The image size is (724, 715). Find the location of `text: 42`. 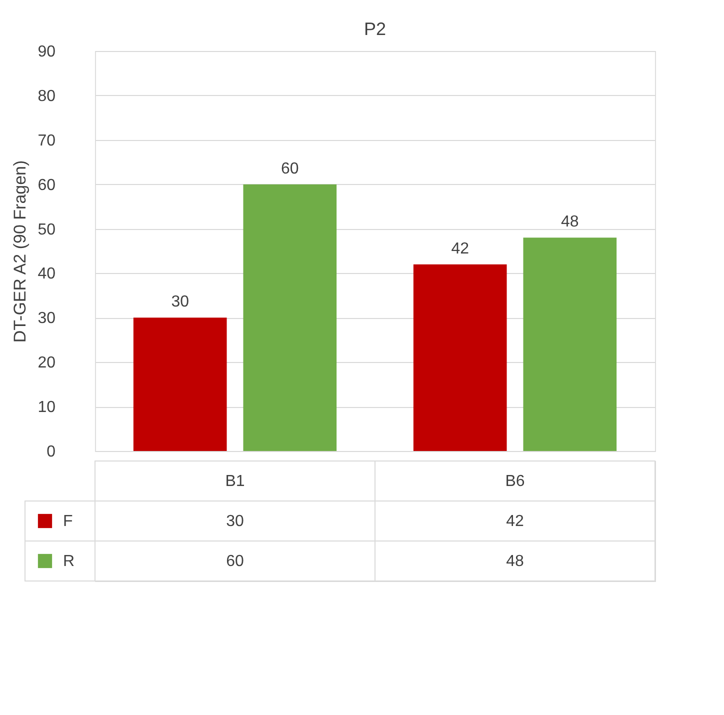

text: 42 is located at coordinates (515, 521).